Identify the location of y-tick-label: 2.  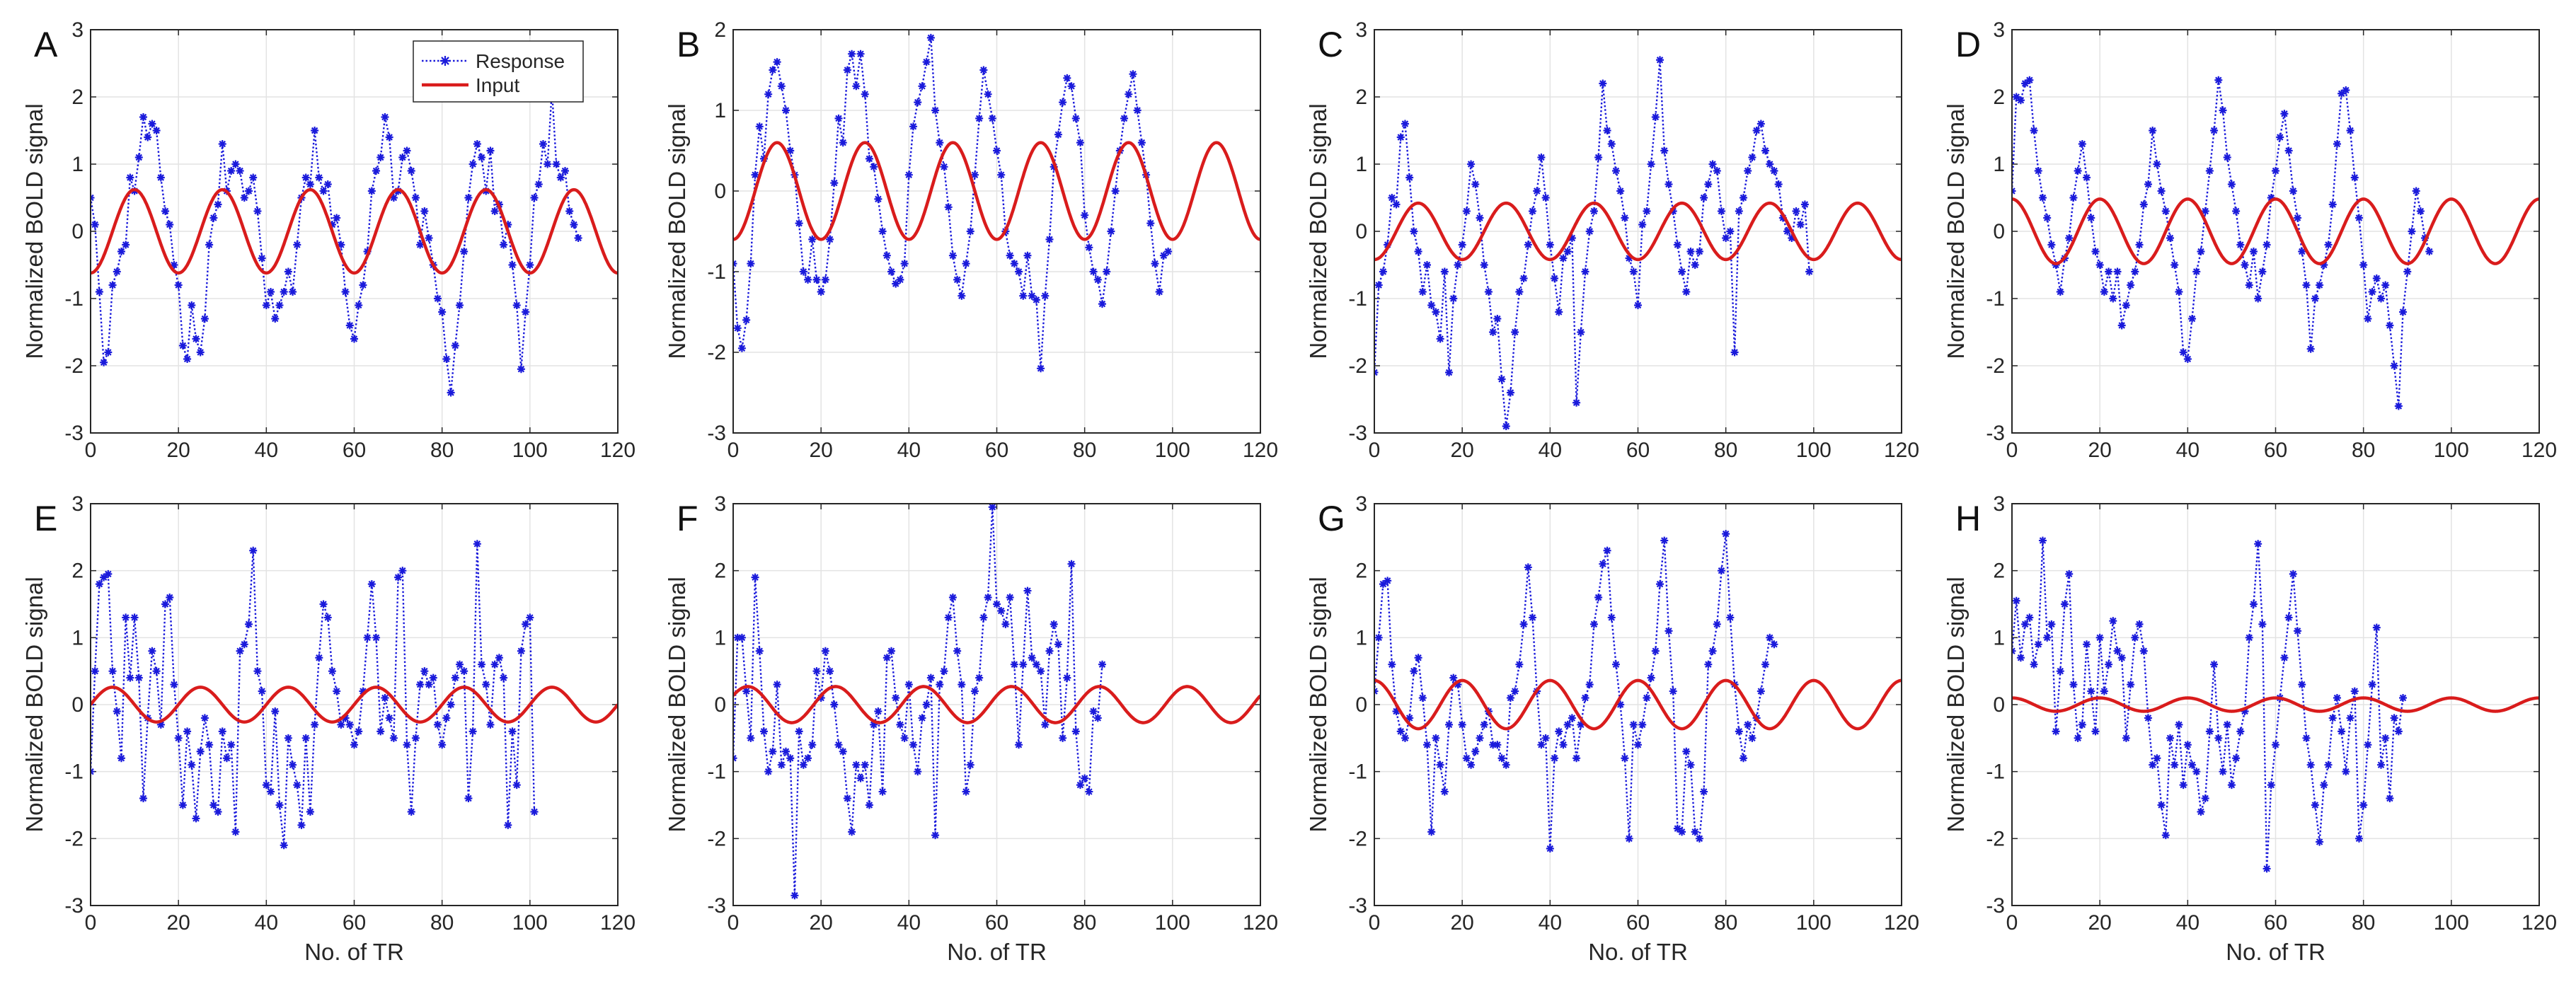
(720, 30).